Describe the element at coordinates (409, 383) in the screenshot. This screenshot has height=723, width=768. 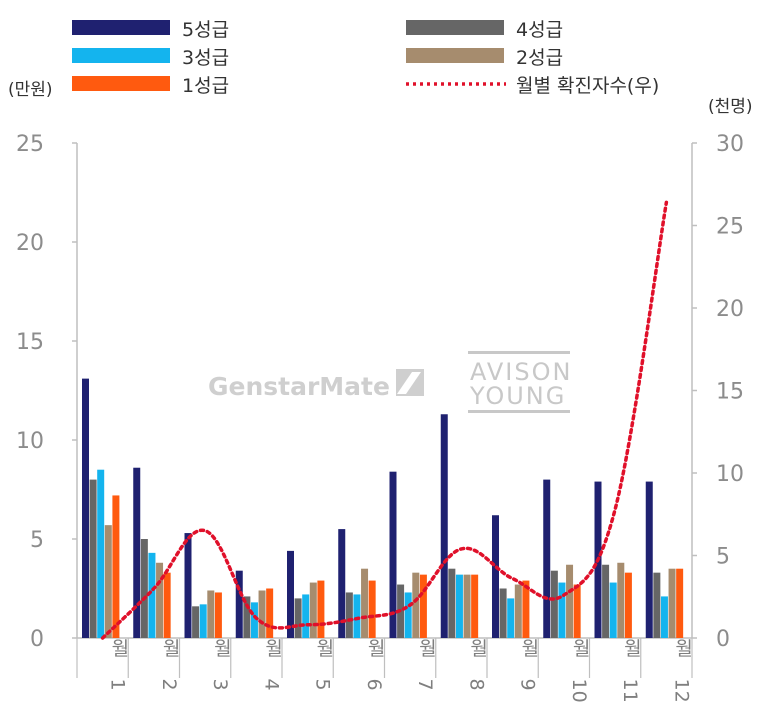
I see `watermark-genstarmate-slash` at that location.